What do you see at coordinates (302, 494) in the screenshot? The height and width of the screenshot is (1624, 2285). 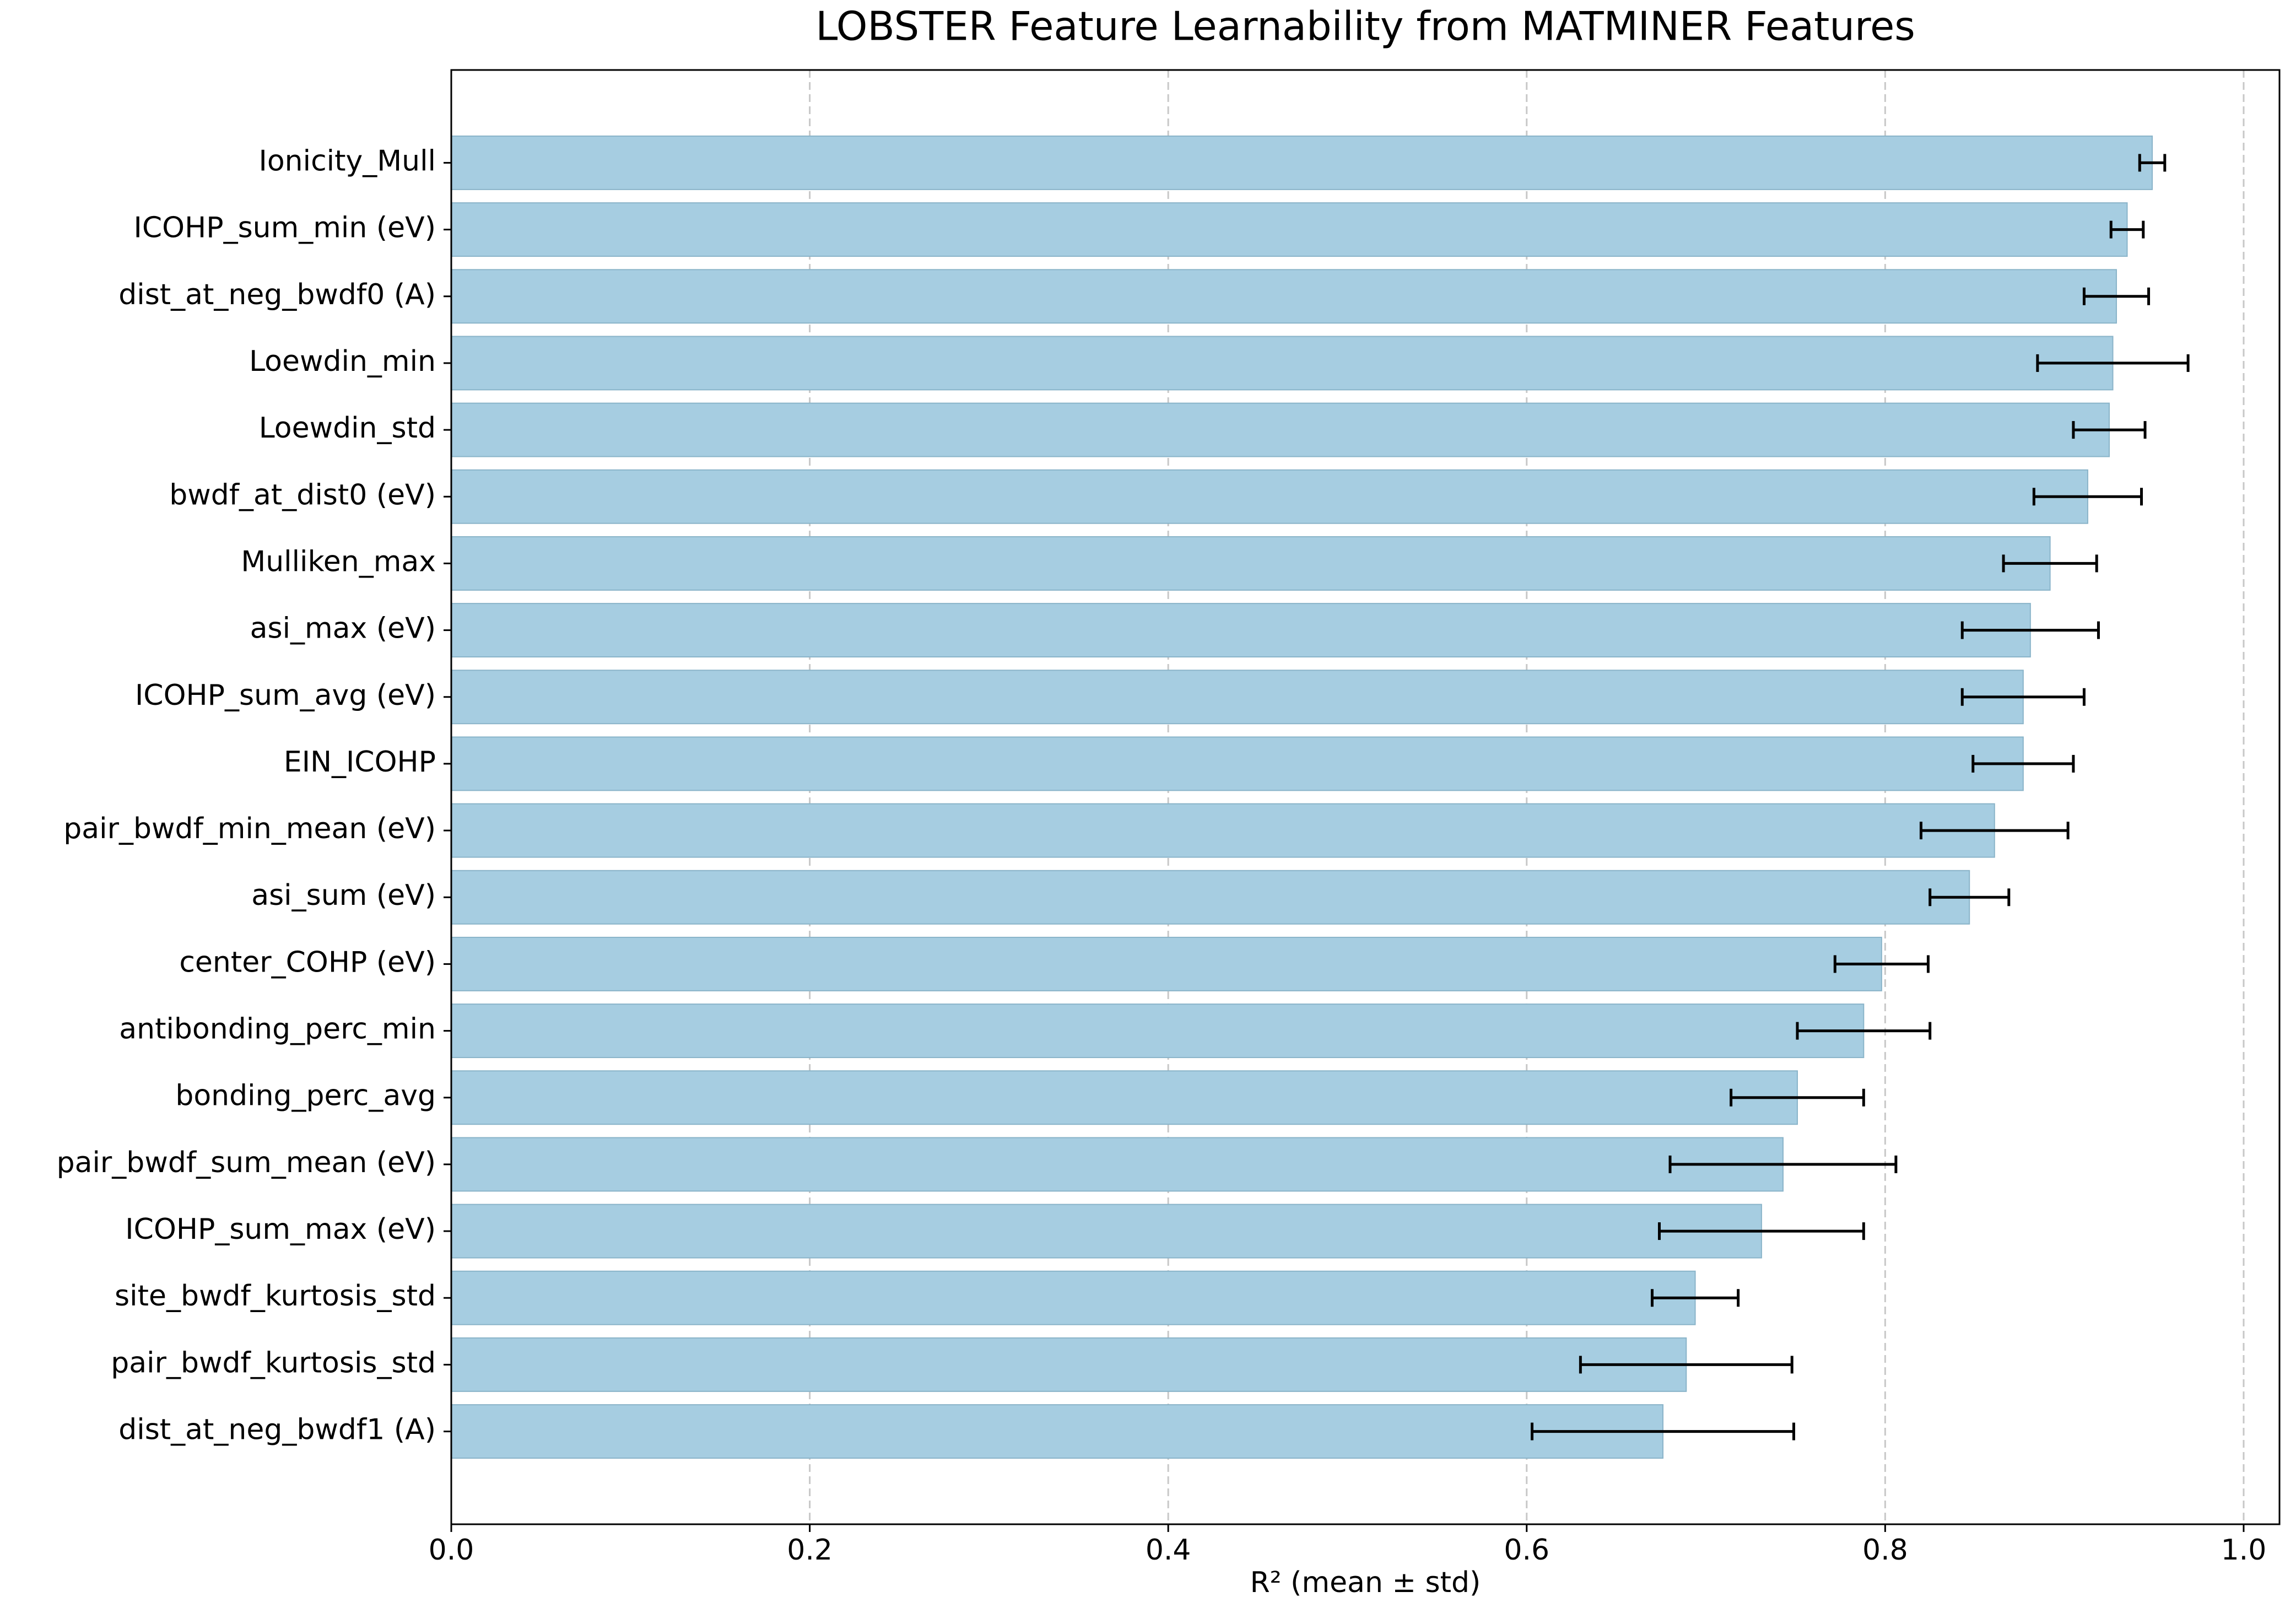 I see `y-tick-label: bwdf_at_dist0 (eV)` at bounding box center [302, 494].